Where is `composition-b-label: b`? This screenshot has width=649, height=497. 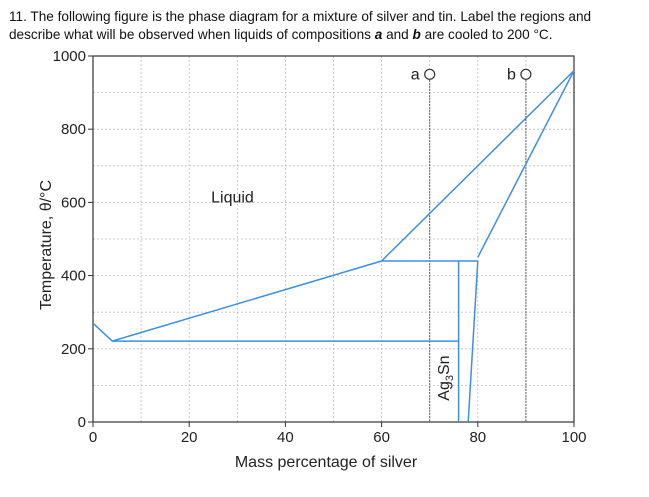 composition-b-label: b is located at coordinates (511, 74).